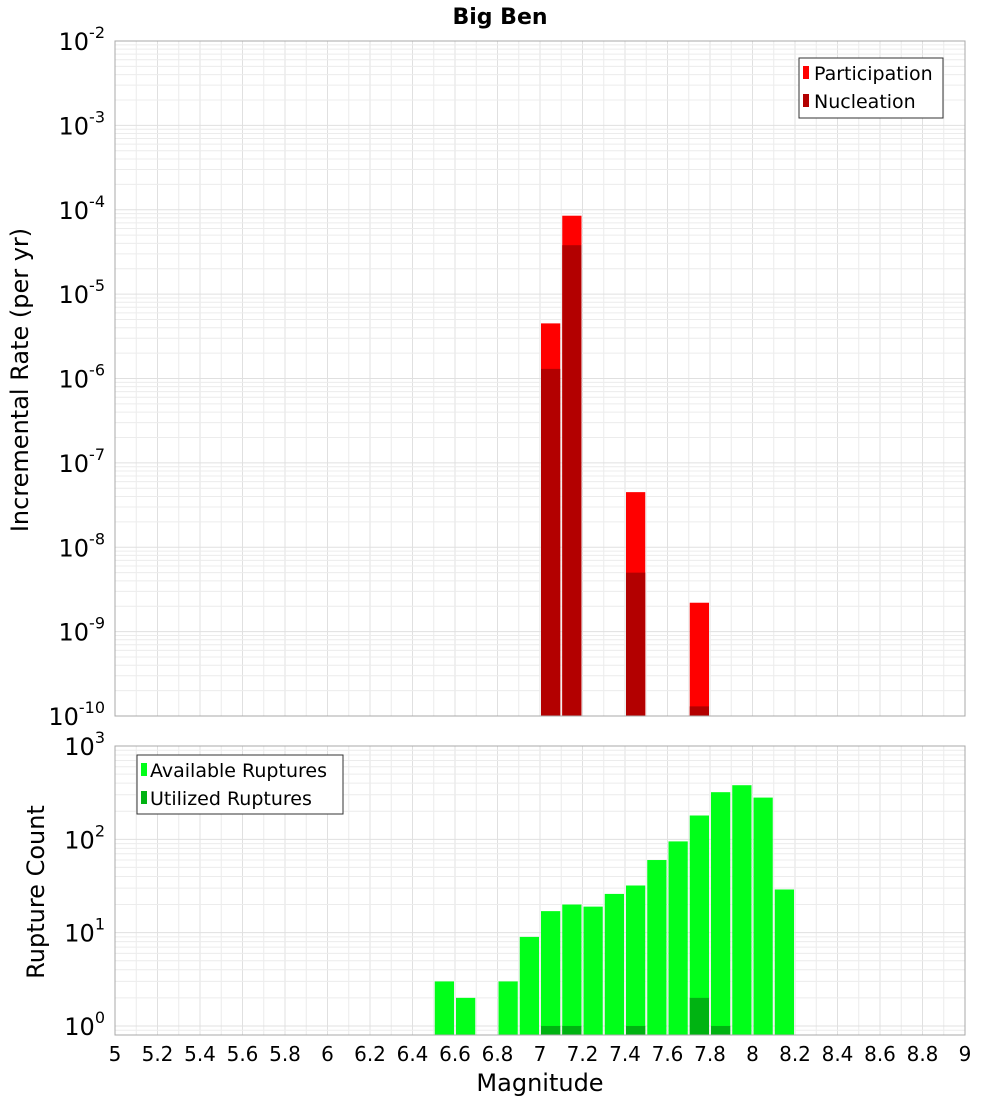 The height and width of the screenshot is (1100, 1000). What do you see at coordinates (838, 1054) in the screenshot?
I see `x-tick-label: 8.4` at bounding box center [838, 1054].